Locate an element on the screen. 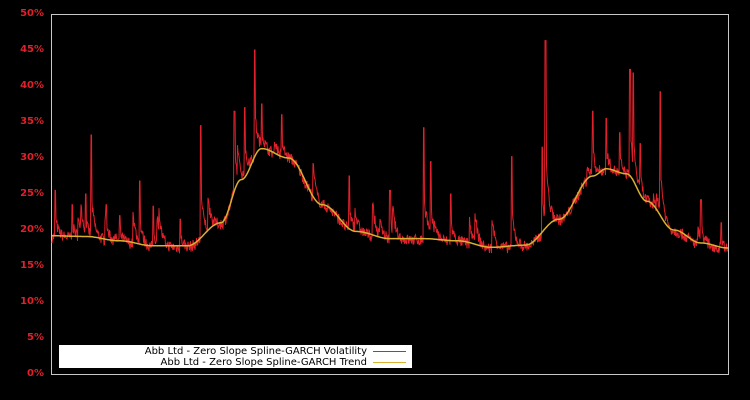 This screenshot has width=750, height=400. y-tick-label: 45% is located at coordinates (32, 49).